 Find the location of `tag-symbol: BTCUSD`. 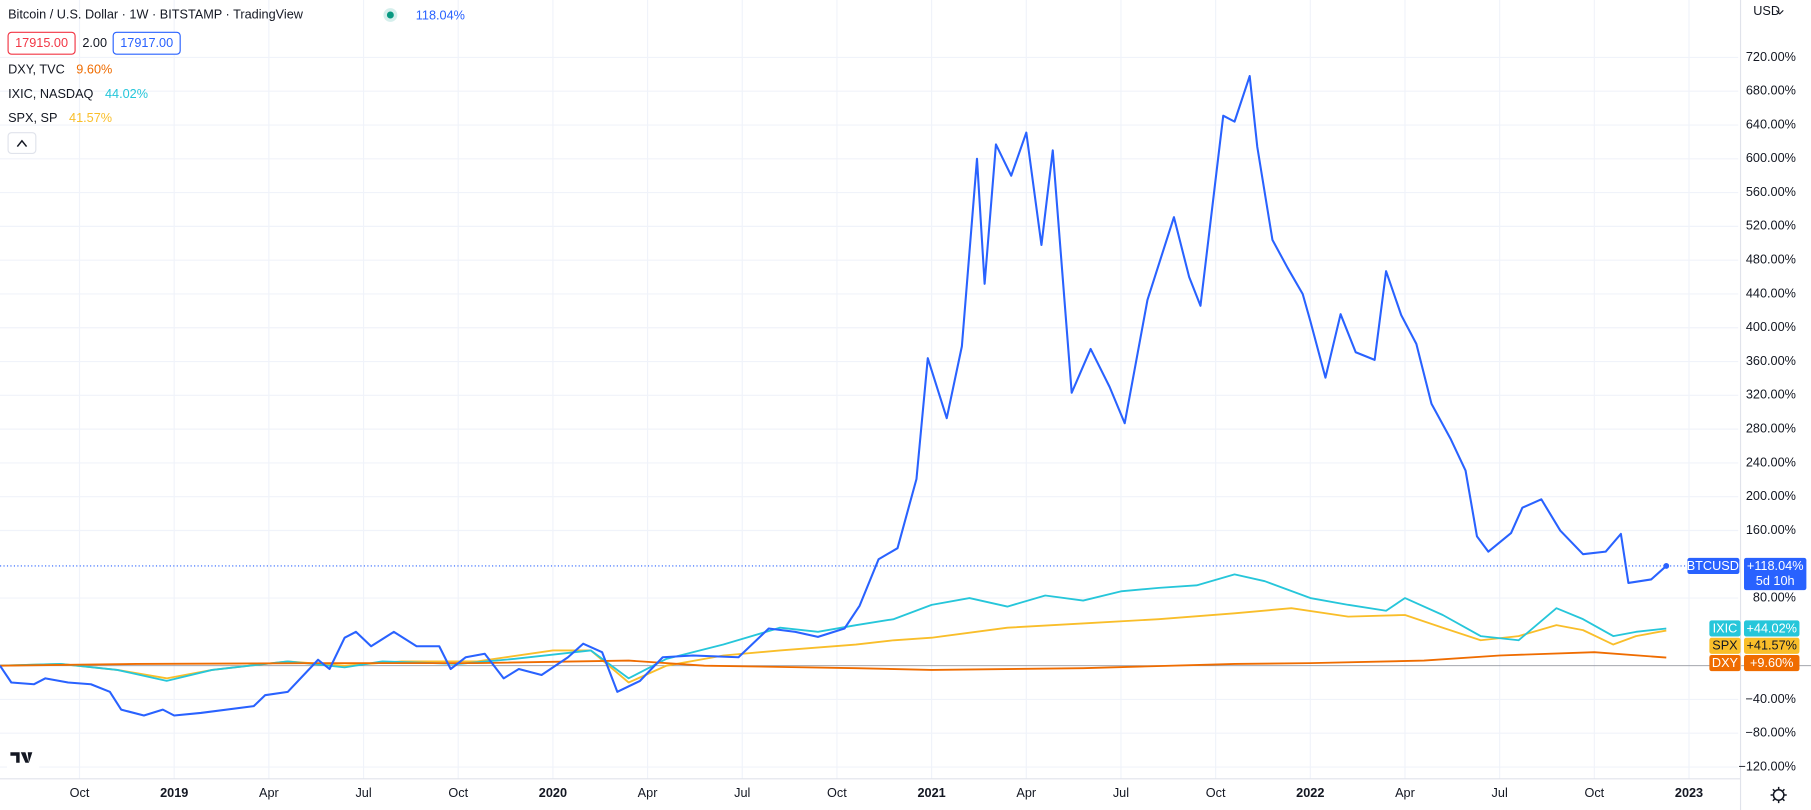

tag-symbol: BTCUSD is located at coordinates (1713, 566).